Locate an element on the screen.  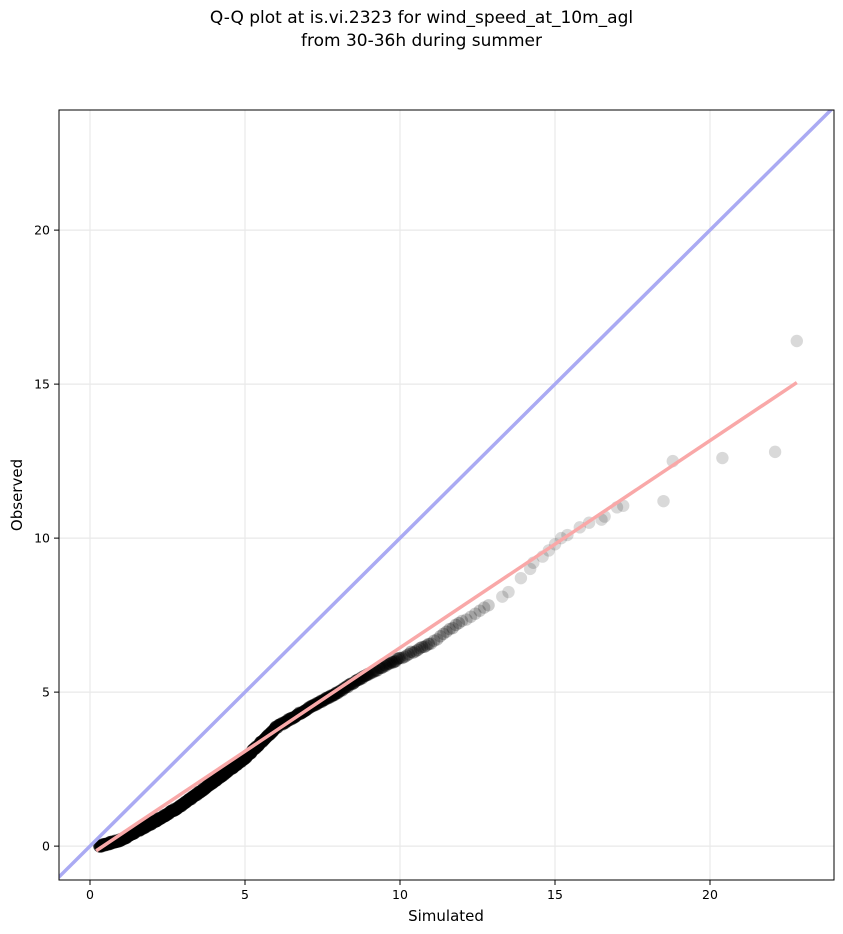
y-axis-label: Observed is located at coordinates (17, 495).